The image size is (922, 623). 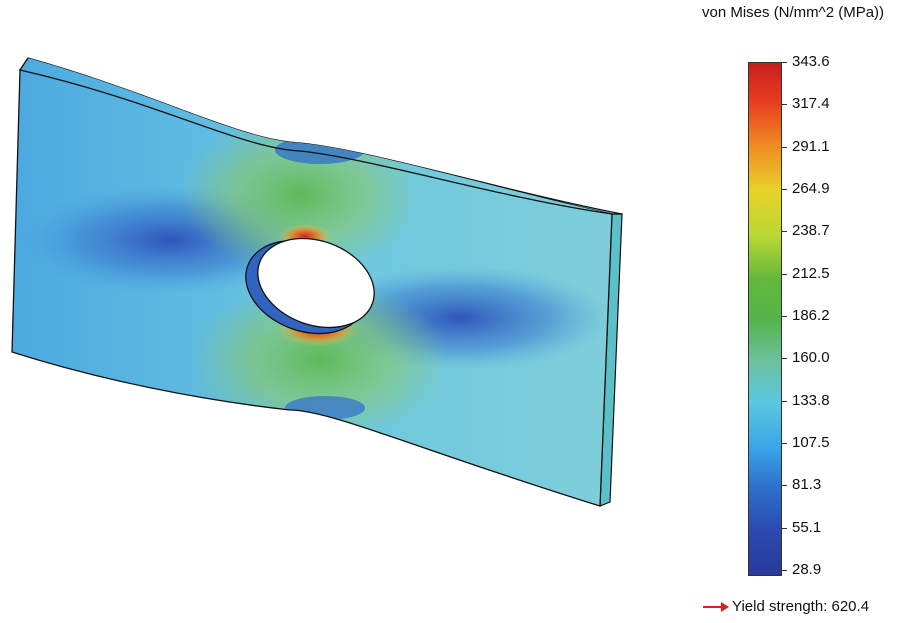 I want to click on color-scale-tick-label: 55.1, so click(x=807, y=527).